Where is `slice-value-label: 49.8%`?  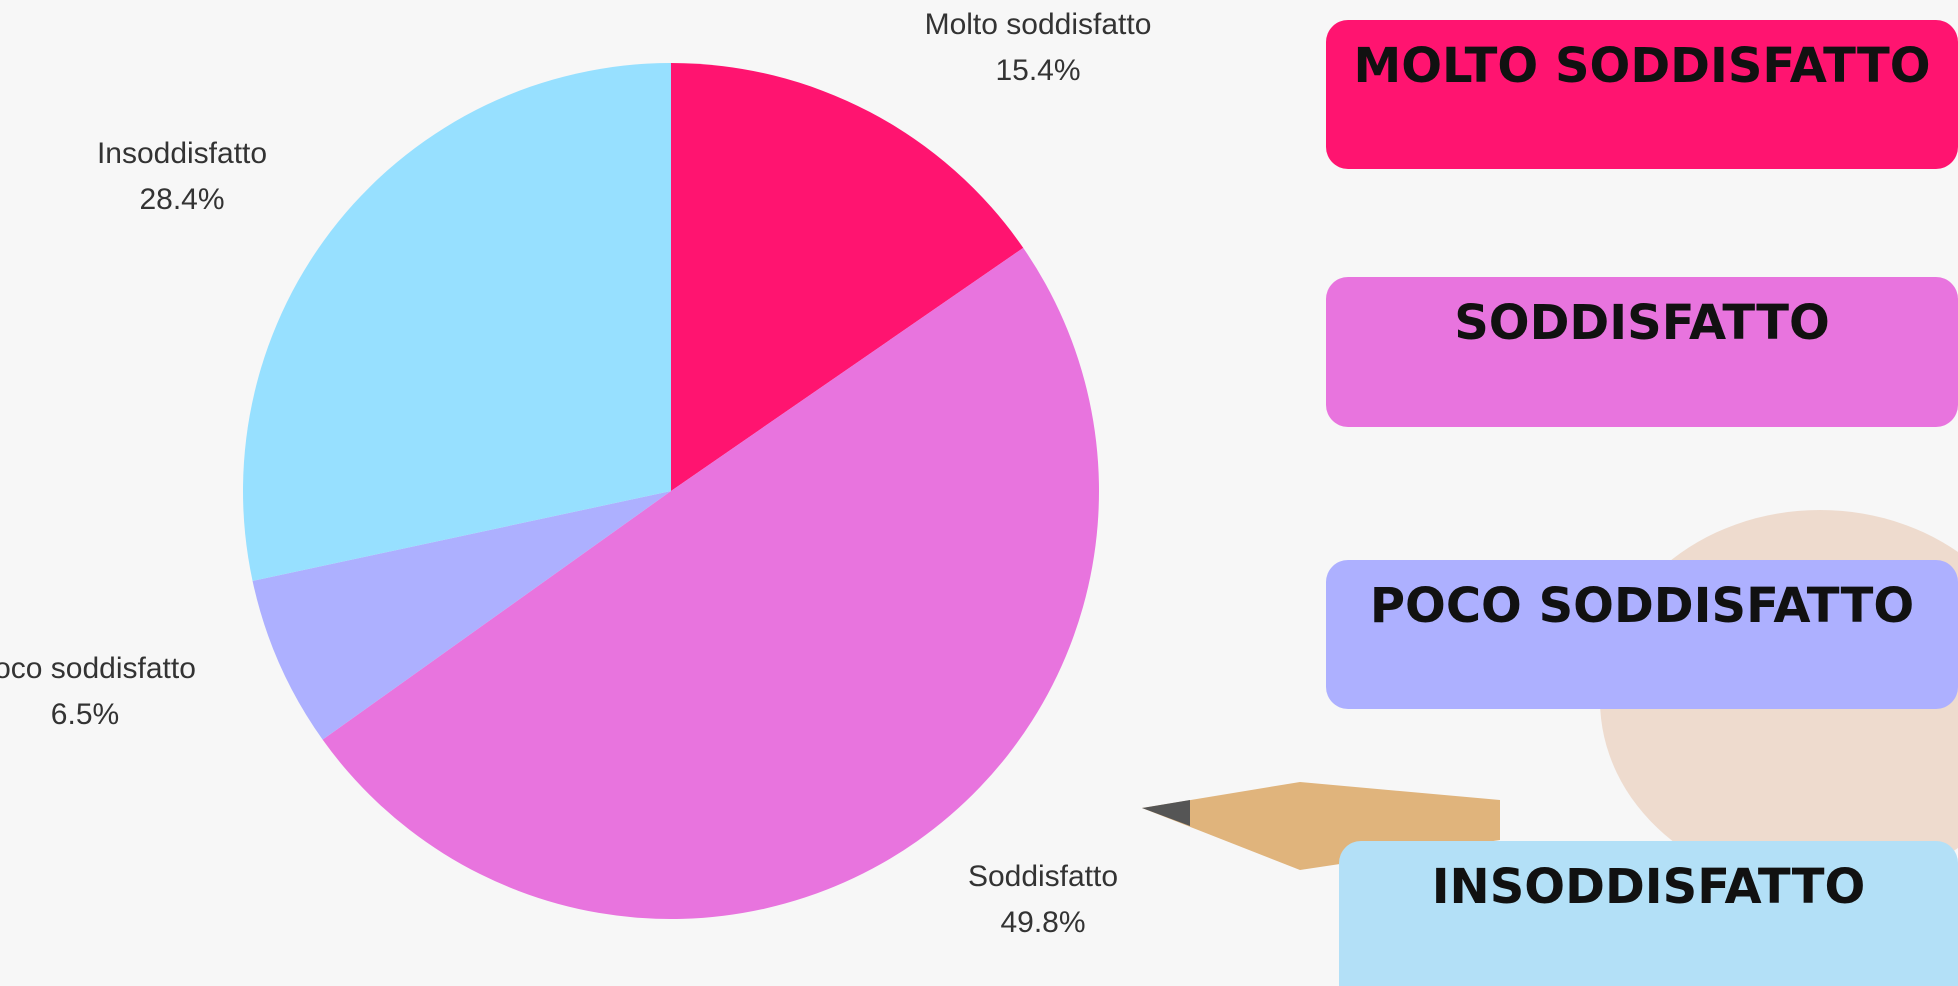 slice-value-label: 49.8% is located at coordinates (1042, 922).